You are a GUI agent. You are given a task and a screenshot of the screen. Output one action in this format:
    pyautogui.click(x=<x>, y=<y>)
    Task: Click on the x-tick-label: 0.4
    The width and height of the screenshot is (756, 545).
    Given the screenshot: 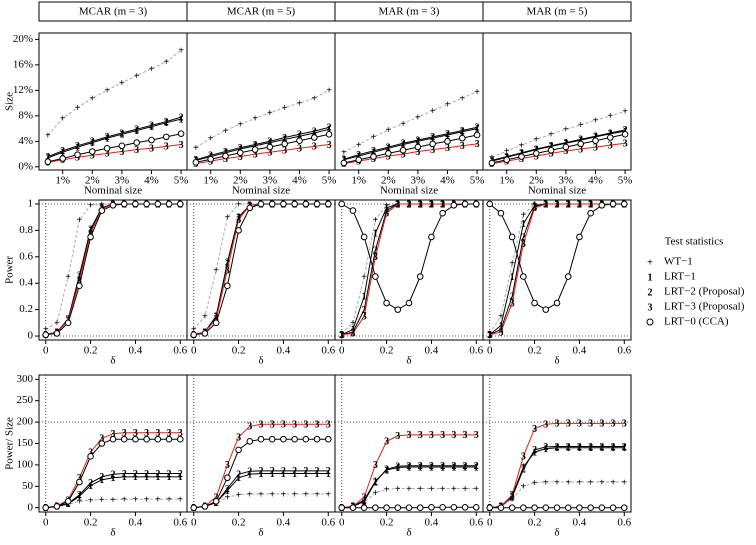 What is the action you would take?
    pyautogui.click(x=580, y=351)
    